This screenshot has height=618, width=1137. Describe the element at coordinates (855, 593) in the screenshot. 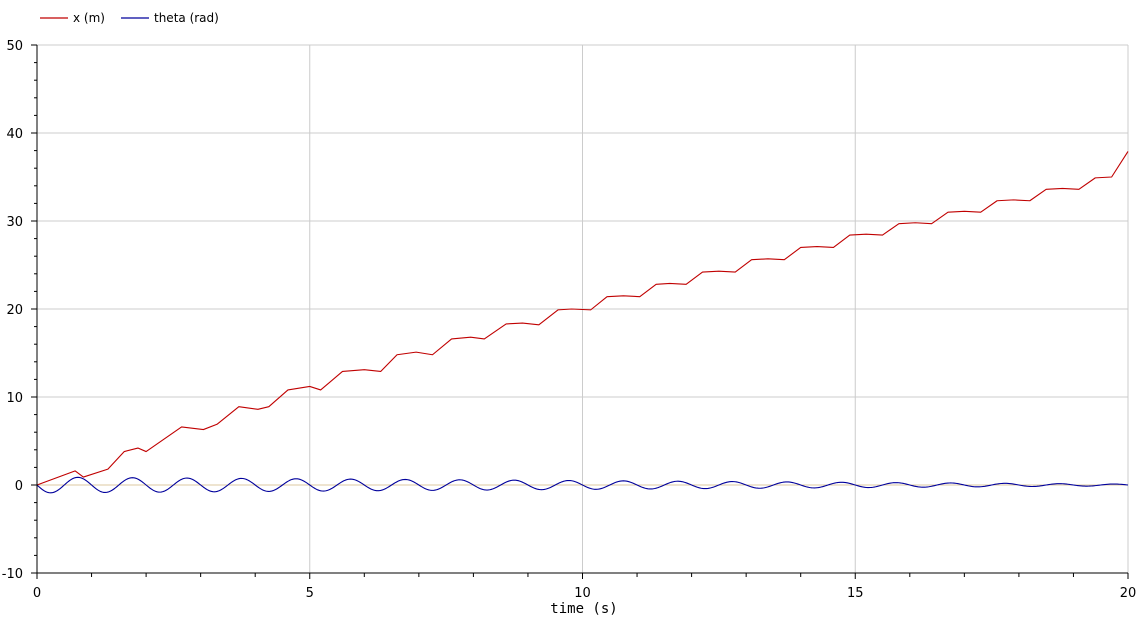

I see `x-tick-label: 15` at that location.